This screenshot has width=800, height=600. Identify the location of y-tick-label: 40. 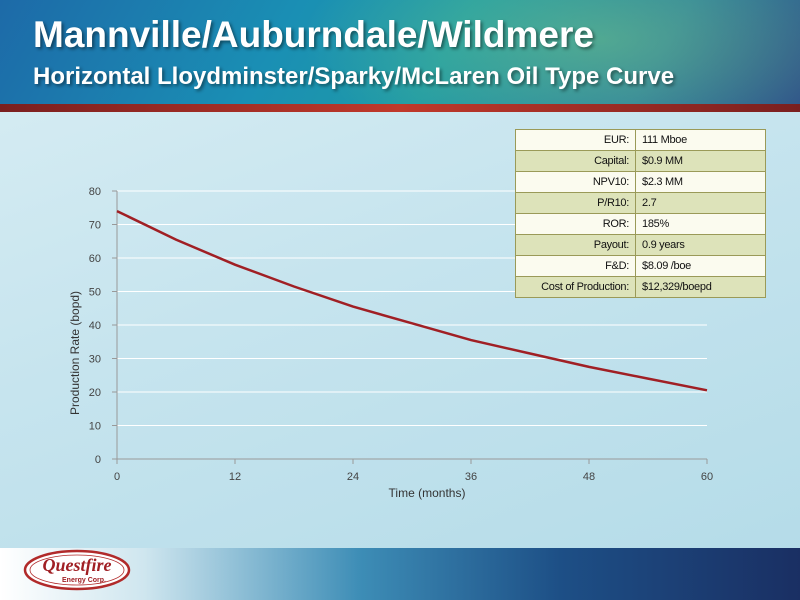
(95, 326).